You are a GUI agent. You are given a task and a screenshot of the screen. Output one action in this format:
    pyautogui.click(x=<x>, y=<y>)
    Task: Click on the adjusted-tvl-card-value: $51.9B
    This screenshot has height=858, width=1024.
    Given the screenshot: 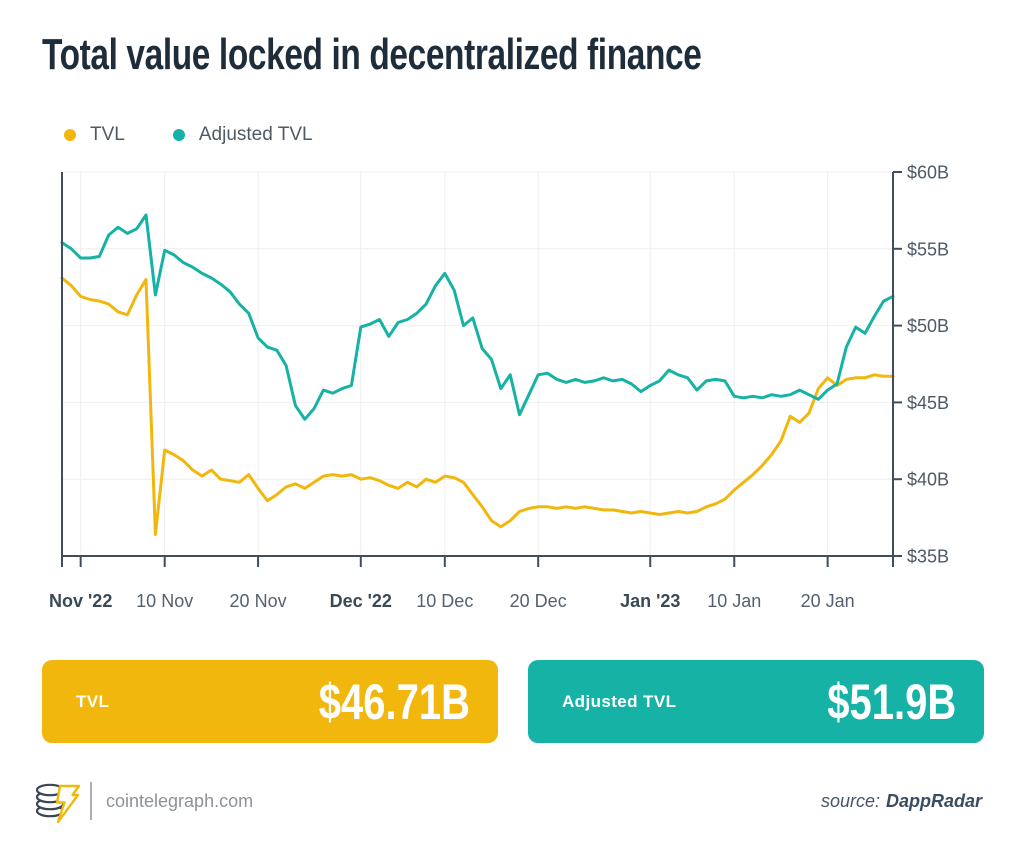 What is the action you would take?
    pyautogui.click(x=891, y=701)
    